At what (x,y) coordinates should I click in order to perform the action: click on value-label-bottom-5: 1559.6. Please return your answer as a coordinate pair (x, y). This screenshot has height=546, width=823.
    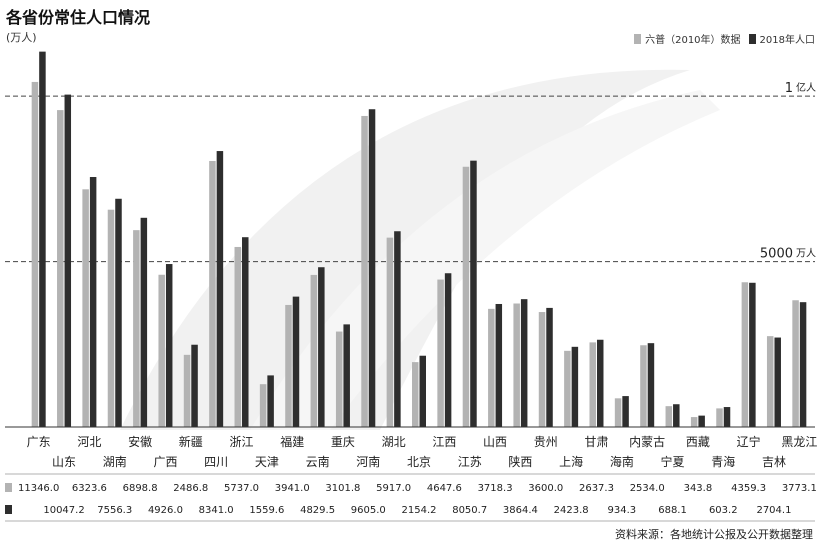
    Looking at the image, I should click on (266, 510).